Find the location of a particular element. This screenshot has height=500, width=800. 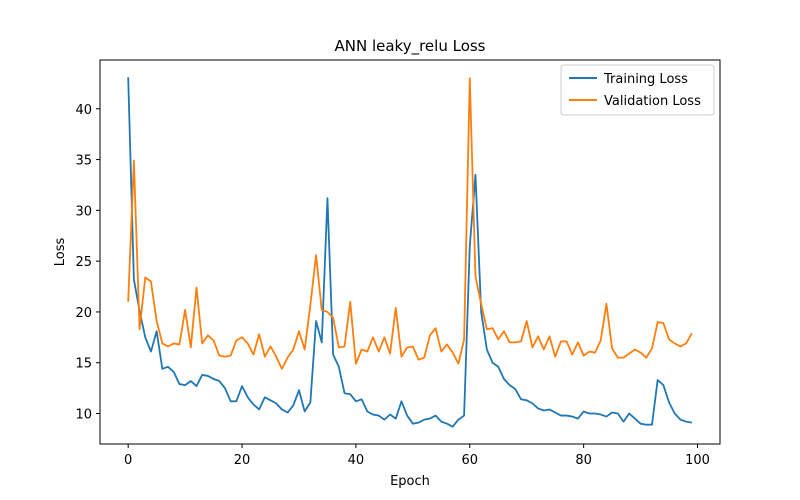

x-axis-ticks: 0 20 40 60 80 100 is located at coordinates (417, 456).